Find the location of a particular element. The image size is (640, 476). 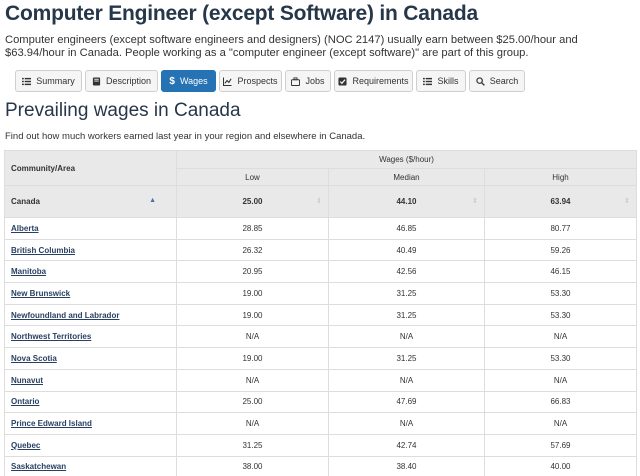

checkbox-icon is located at coordinates (343, 81).